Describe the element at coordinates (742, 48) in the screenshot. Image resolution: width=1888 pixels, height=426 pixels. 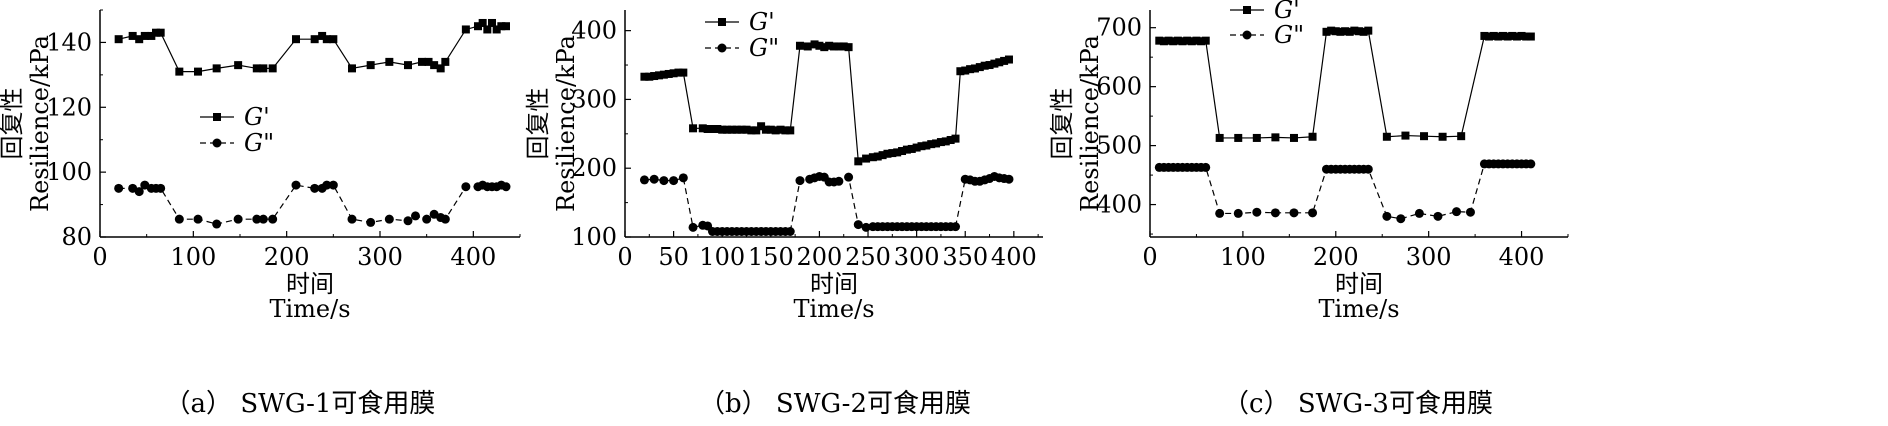
I see `legend-entry-2: G"` at that location.